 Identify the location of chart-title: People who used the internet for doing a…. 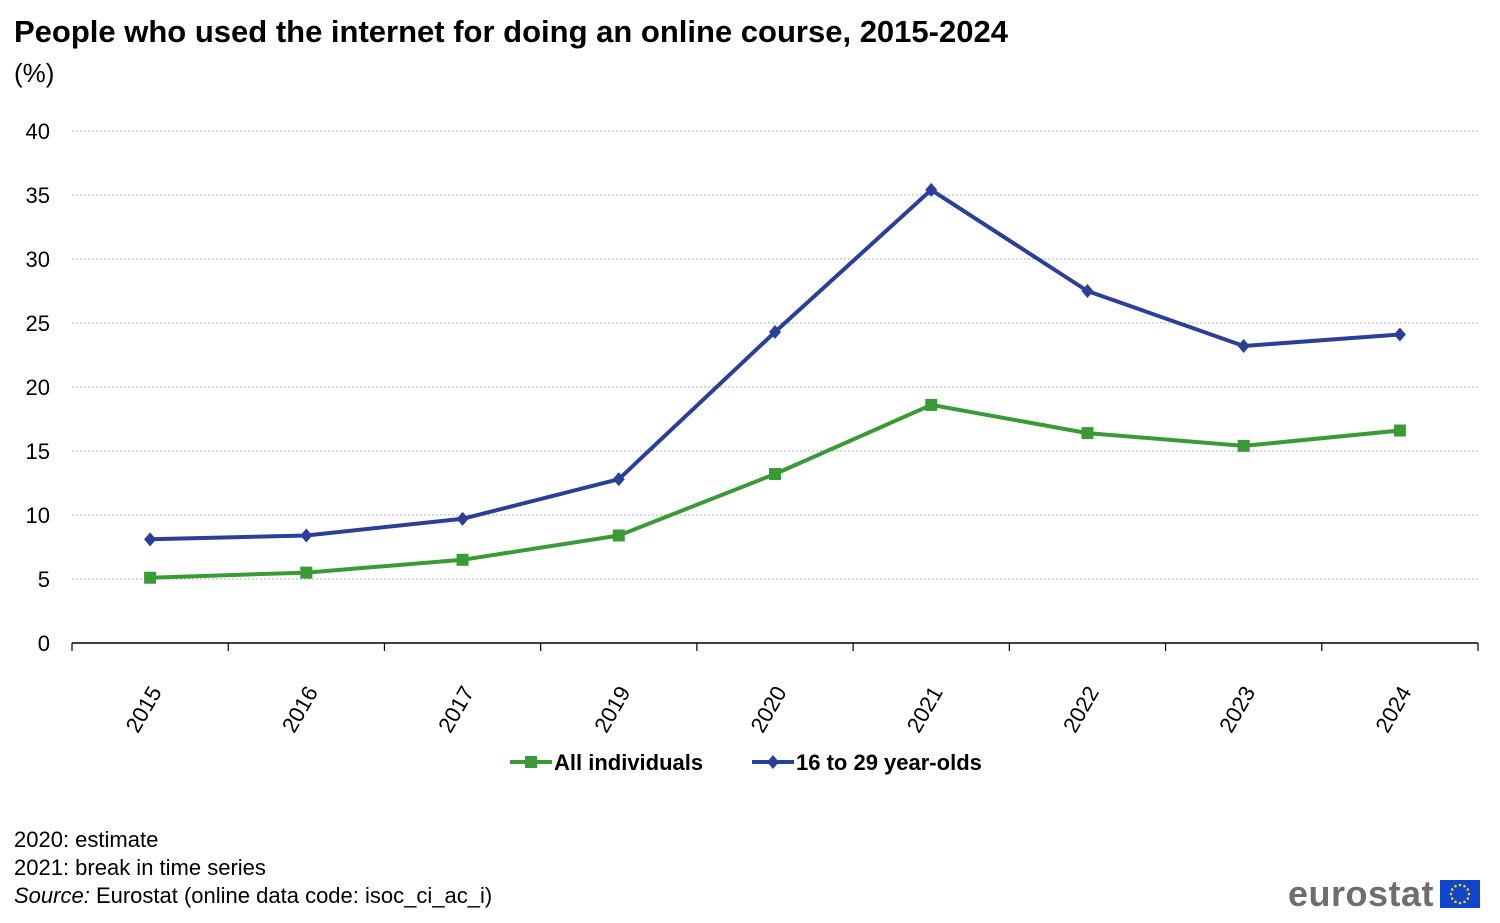
(511, 31).